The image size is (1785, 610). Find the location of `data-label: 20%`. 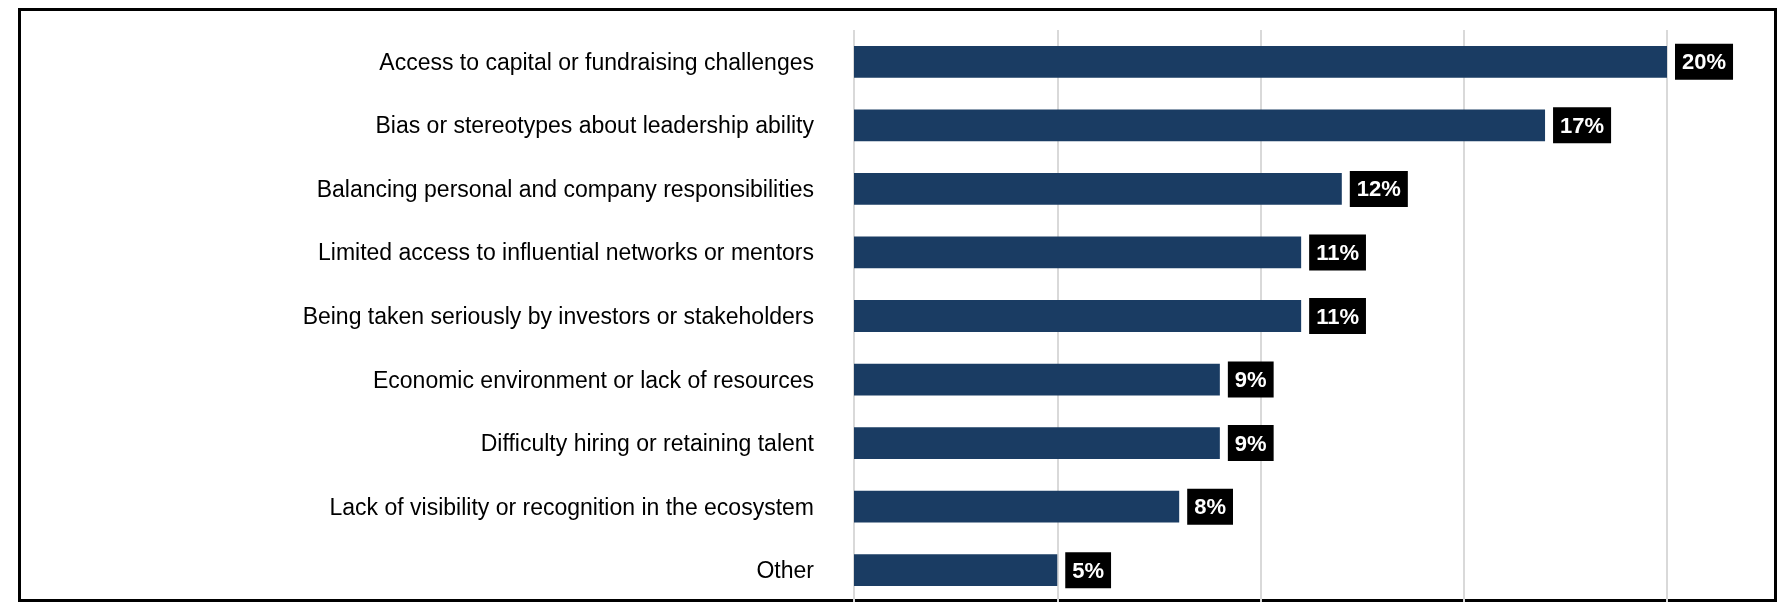

data-label: 20% is located at coordinates (1704, 62).